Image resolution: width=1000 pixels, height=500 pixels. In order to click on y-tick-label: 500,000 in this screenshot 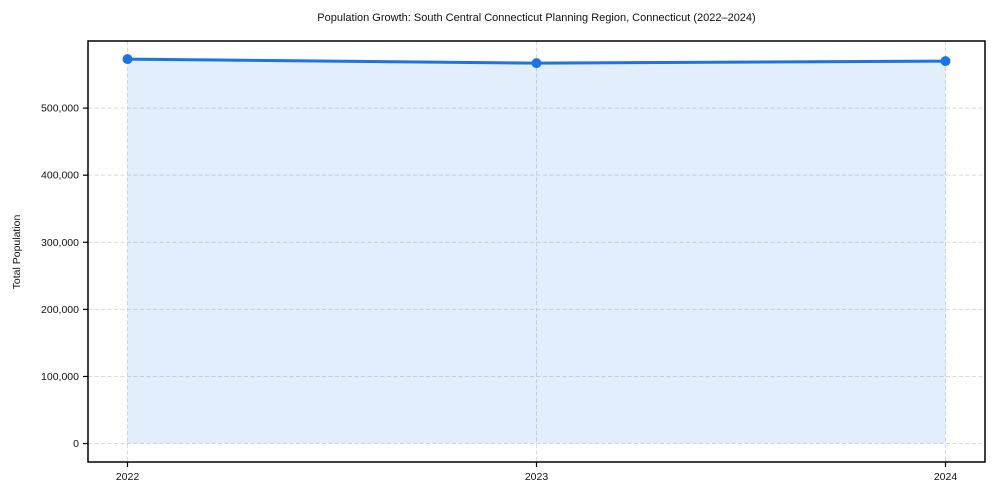, I will do `click(60, 109)`.